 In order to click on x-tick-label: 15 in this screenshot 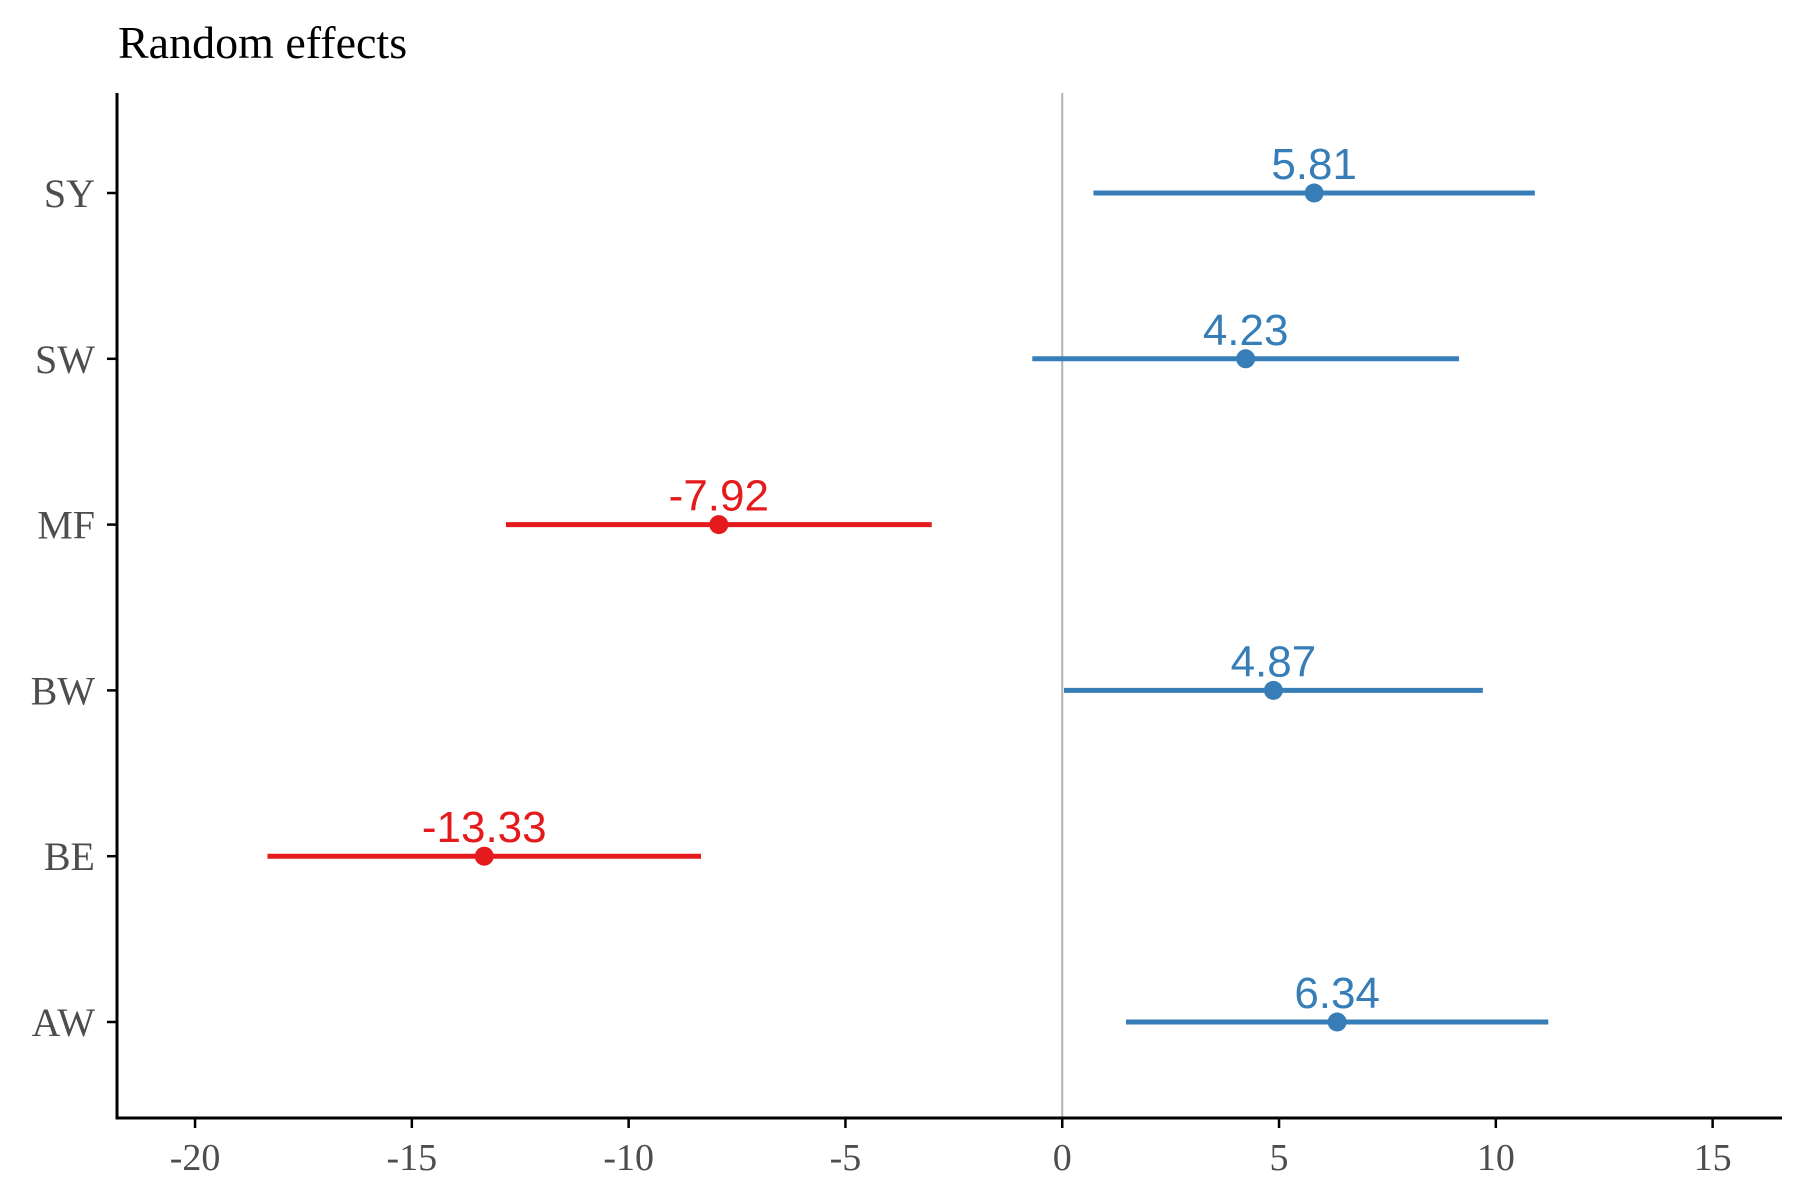, I will do `click(1713, 1158)`.